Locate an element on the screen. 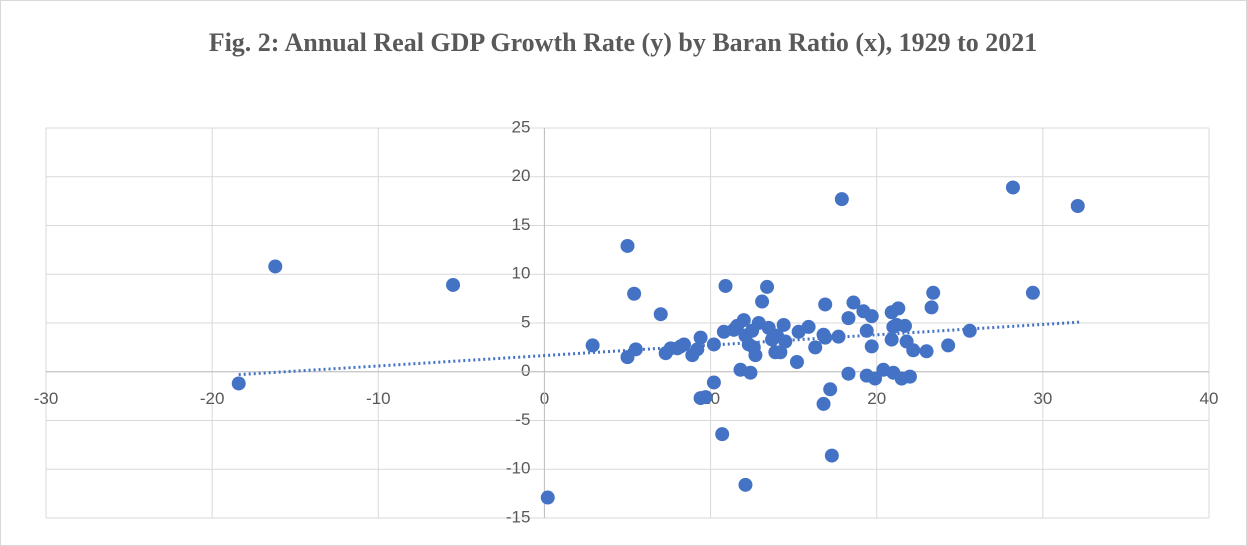 The width and height of the screenshot is (1247, 546). x-tick-label: -10 is located at coordinates (378, 398).